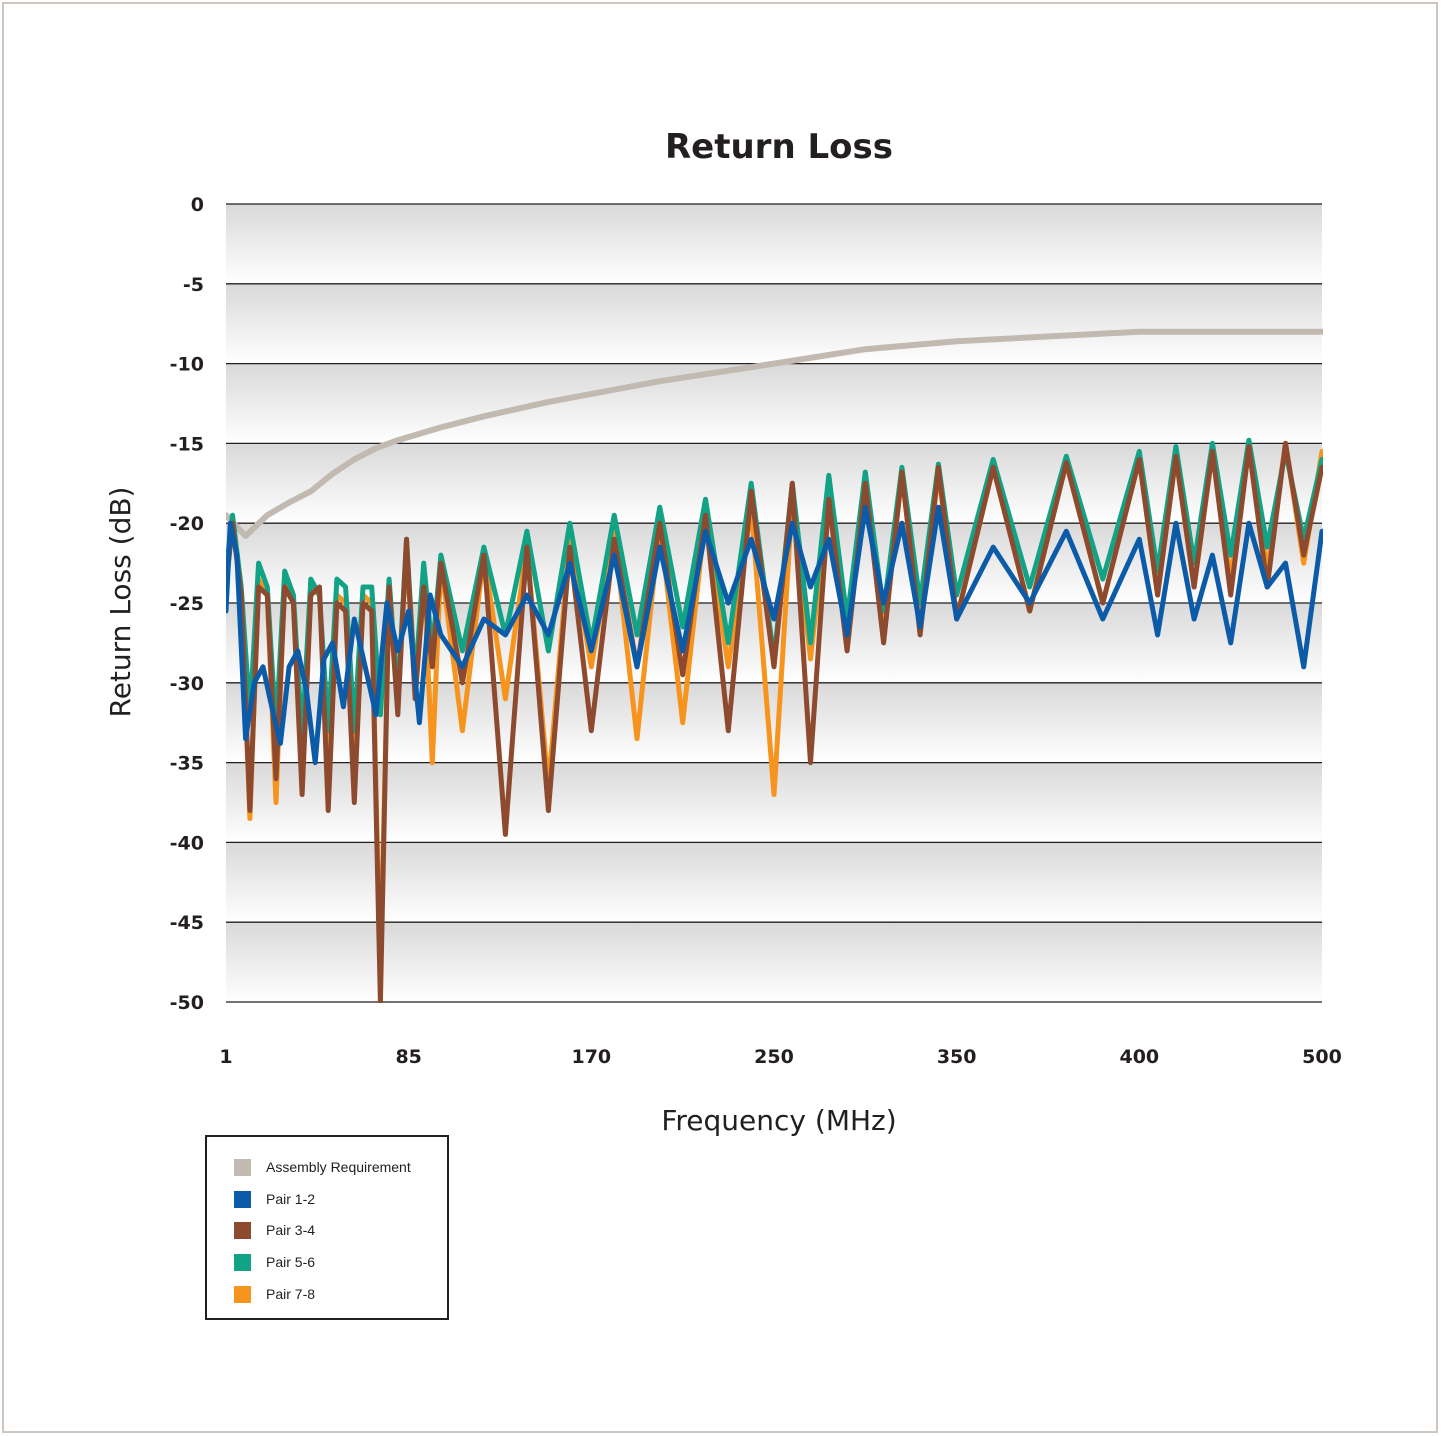  I want to click on y-tick-label: -10, so click(187, 365).